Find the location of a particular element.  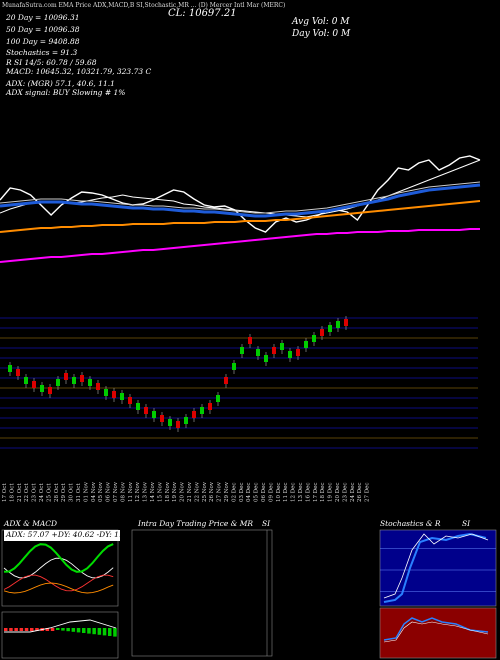

date-tick-label: 22 Nov is located at coordinates (197, 491).